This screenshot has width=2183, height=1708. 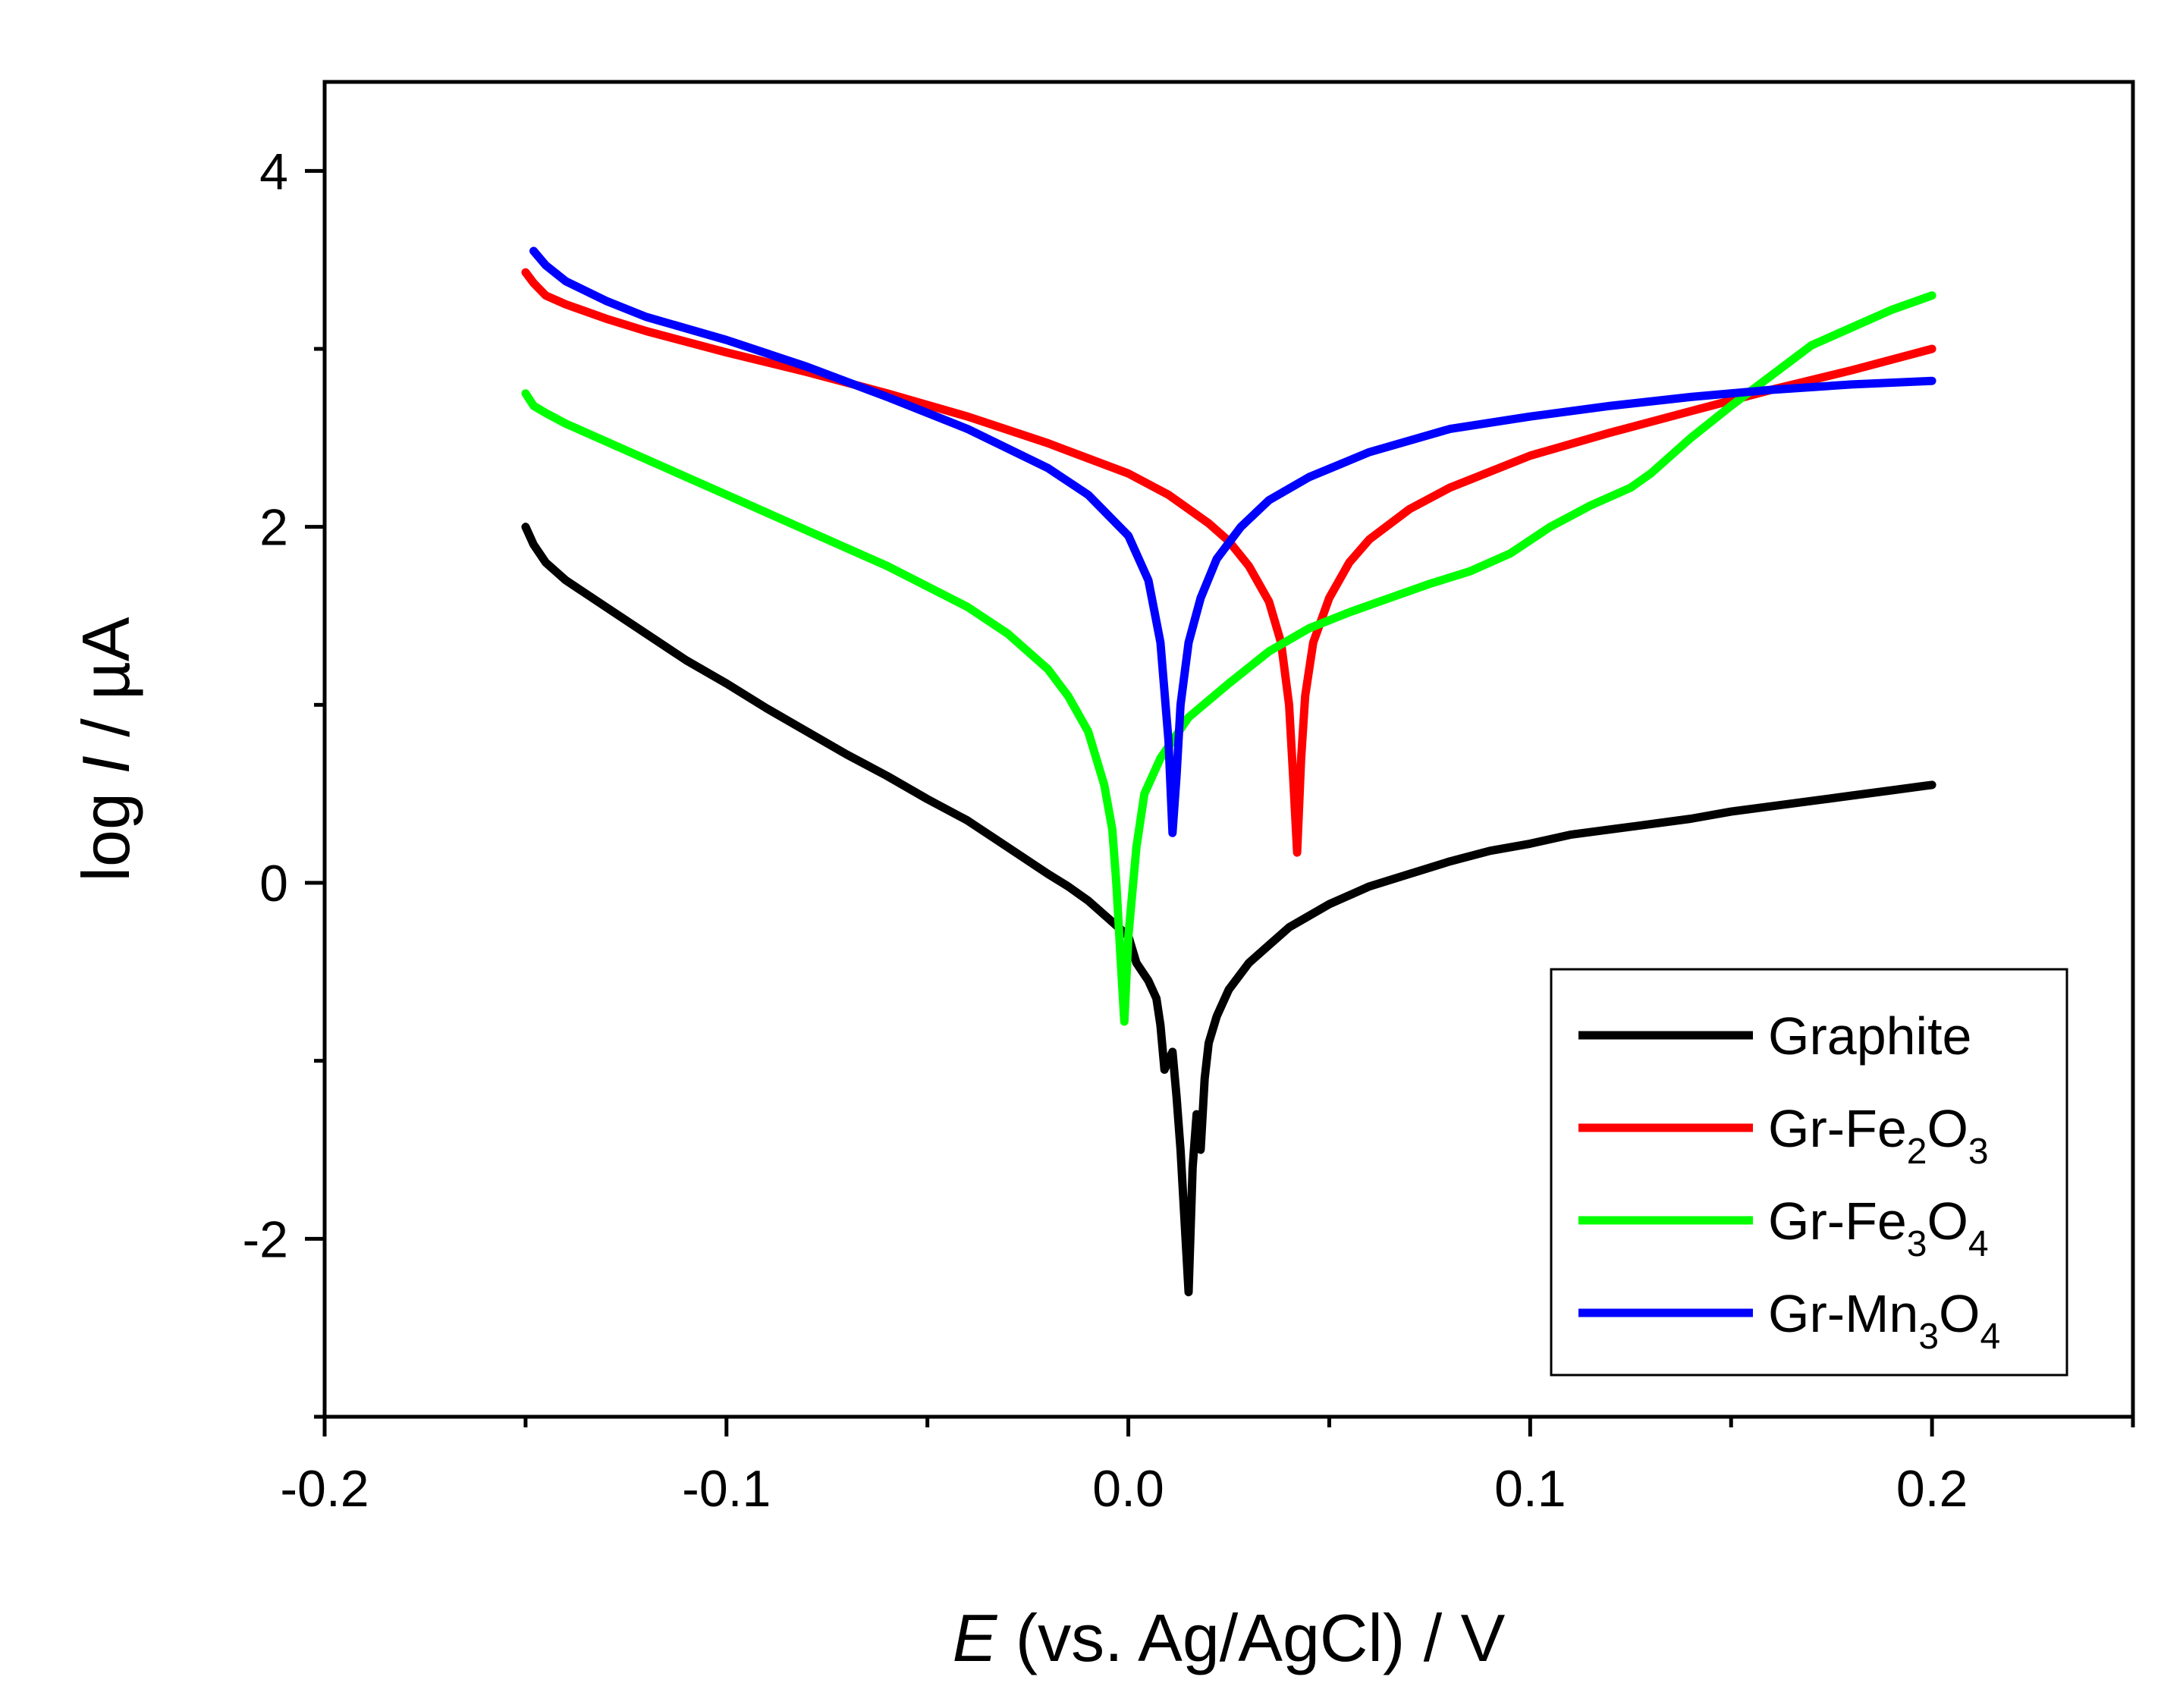 What do you see at coordinates (265, 1239) in the screenshot?
I see `y-tick-label: -2` at bounding box center [265, 1239].